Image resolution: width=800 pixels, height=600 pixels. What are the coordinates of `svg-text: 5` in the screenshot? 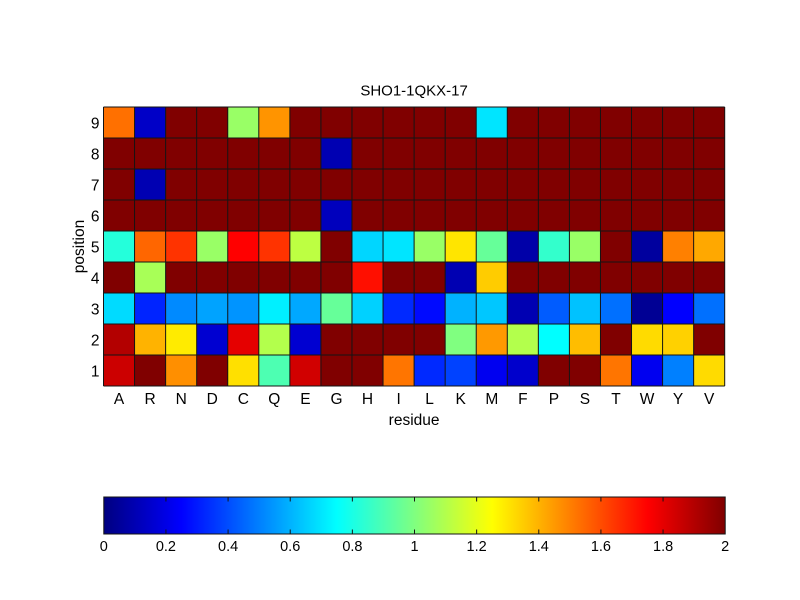 It's located at (95, 248).